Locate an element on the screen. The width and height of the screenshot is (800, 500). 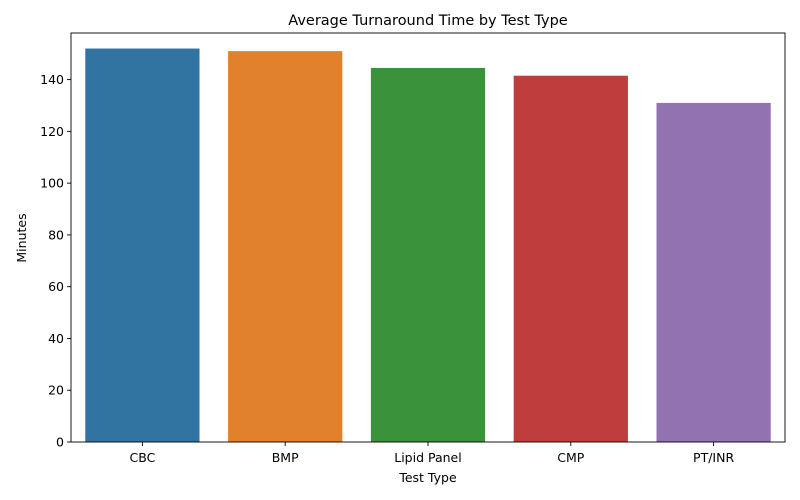
x-axis-label: Test Type is located at coordinates (427, 477).